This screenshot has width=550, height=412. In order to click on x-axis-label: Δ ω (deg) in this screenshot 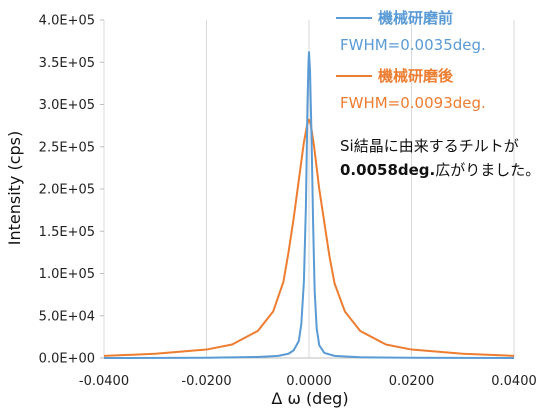, I will do `click(309, 398)`.